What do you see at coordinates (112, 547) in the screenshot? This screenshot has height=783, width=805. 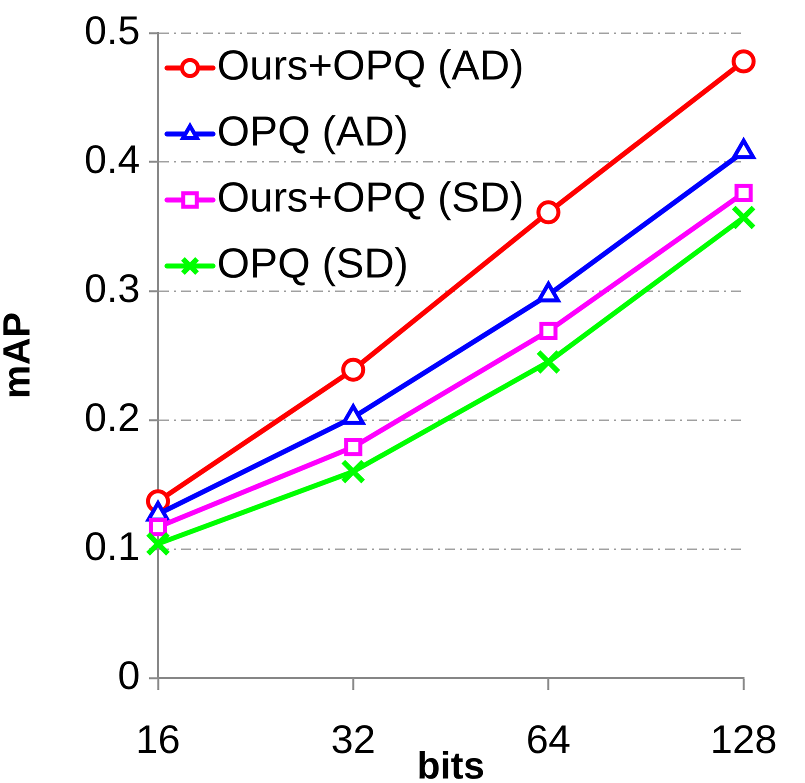 I see `y-tick-label: 0.1` at bounding box center [112, 547].